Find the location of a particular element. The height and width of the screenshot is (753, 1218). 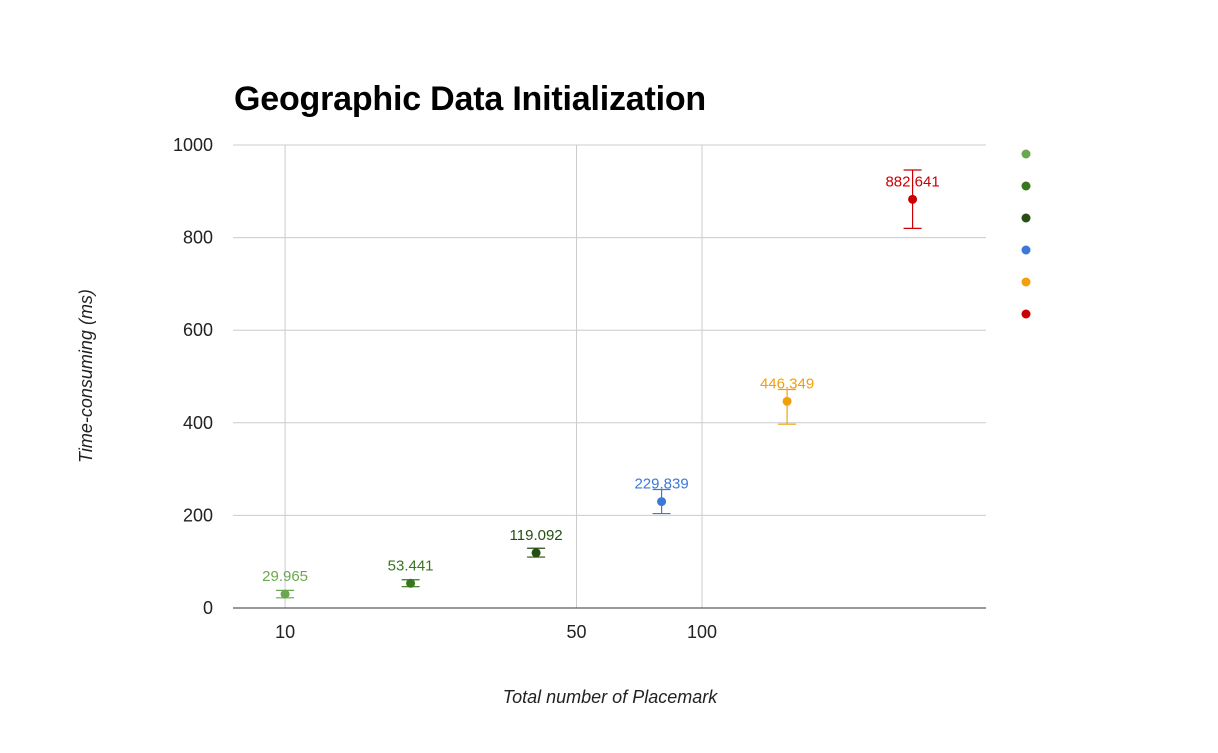

y-tick-label-800: 800 is located at coordinates (198, 238).